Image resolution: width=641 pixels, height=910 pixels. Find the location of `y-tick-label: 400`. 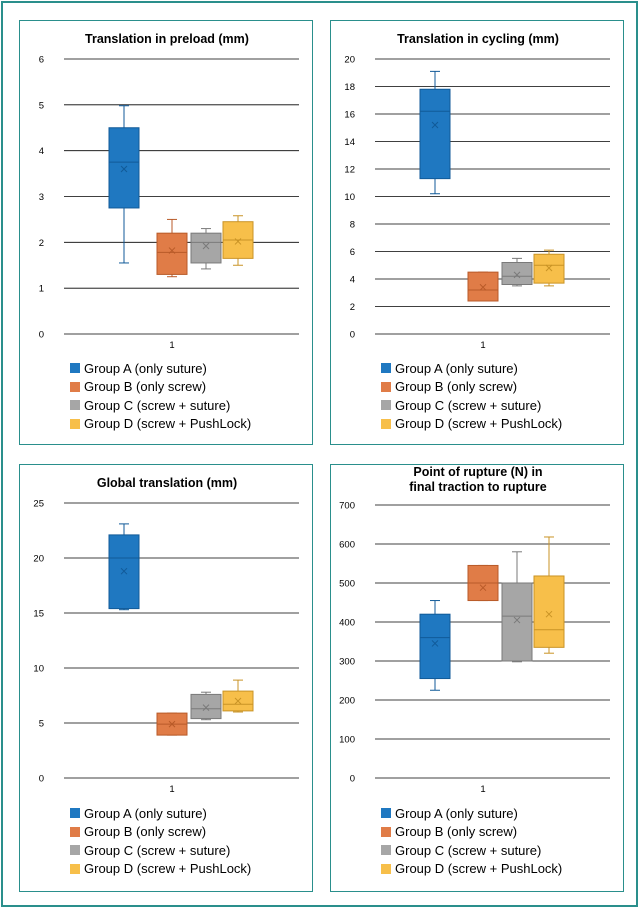

y-tick-label: 400 is located at coordinates (347, 623).